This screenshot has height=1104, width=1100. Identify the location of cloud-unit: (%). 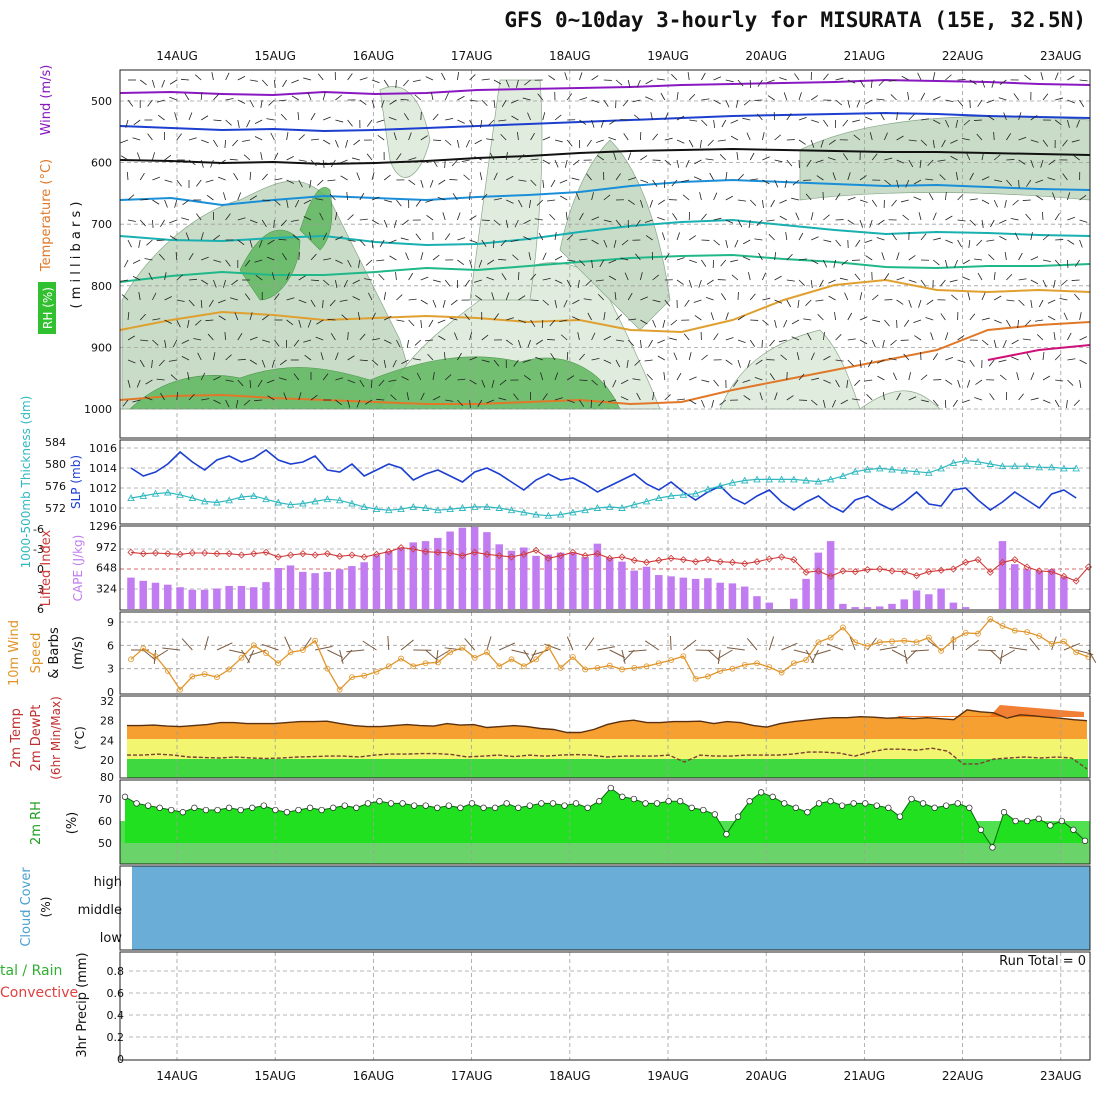
(46, 907).